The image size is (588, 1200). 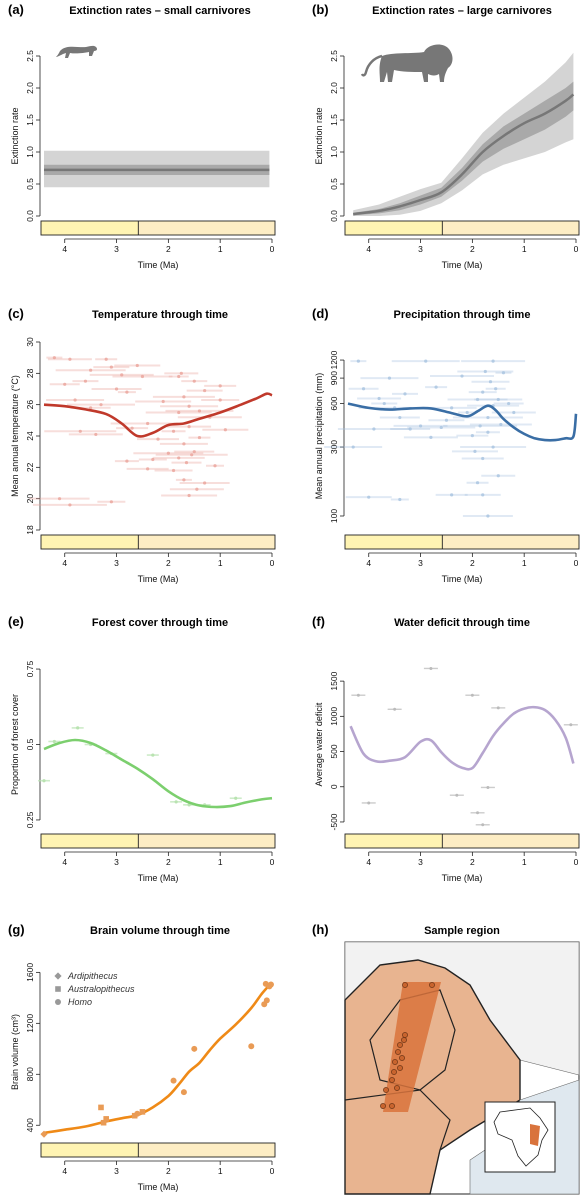 What do you see at coordinates (30, 669) in the screenshot?
I see `y-tick-label-e: 0.75` at bounding box center [30, 669].